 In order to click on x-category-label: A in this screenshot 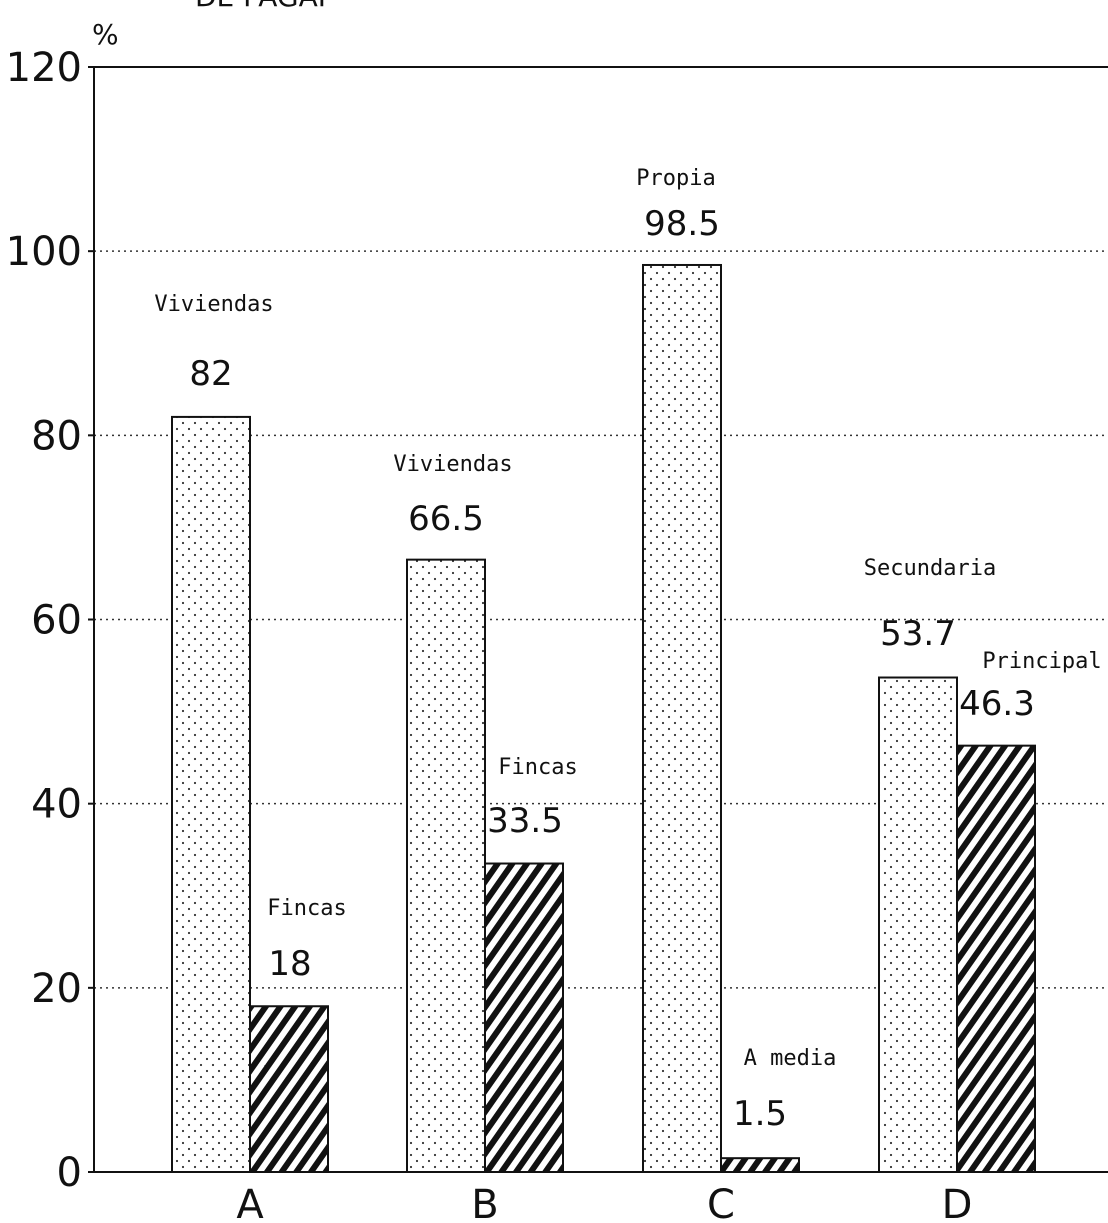, I will do `click(250, 1202)`.